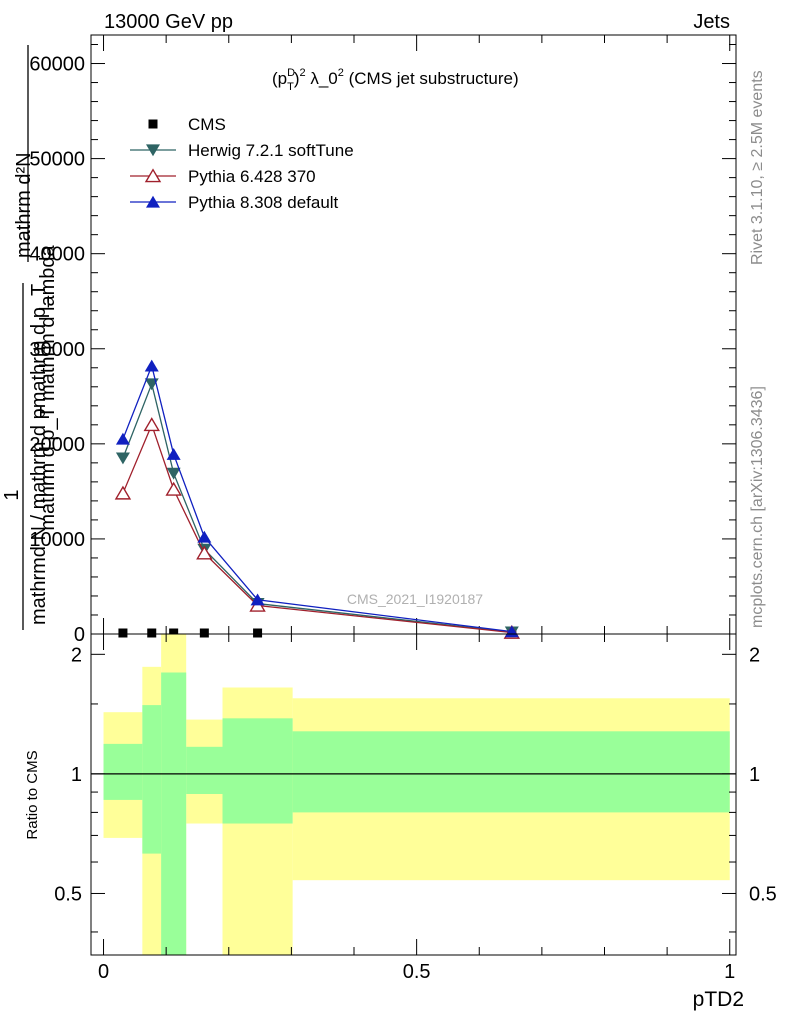 Image resolution: width=786 pixels, height=1024 pixels. Describe the element at coordinates (57, 160) in the screenshot. I see `main-ytick-label: 50000` at that location.